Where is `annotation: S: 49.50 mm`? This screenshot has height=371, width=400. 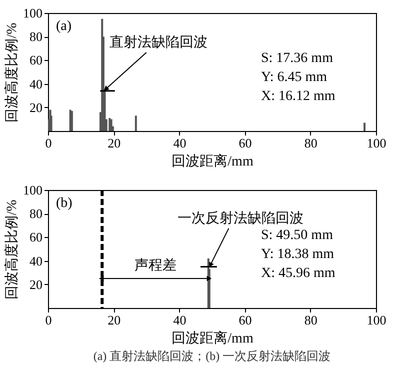
annotation: S: 49.50 mm is located at coordinates (297, 235).